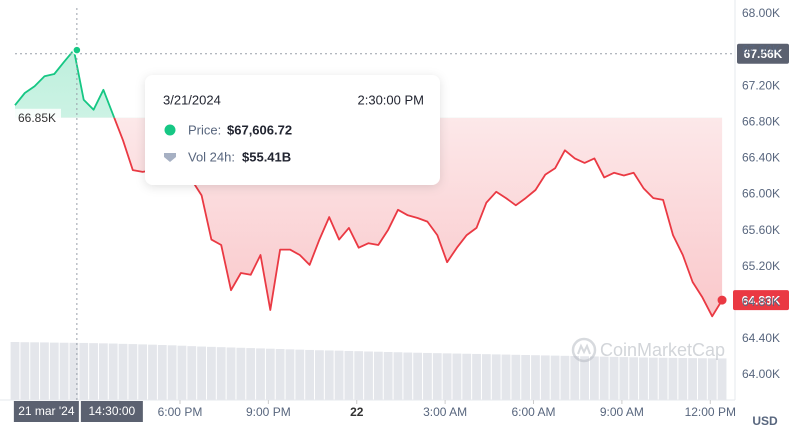  I want to click on last-price-tag, so click(761, 300).